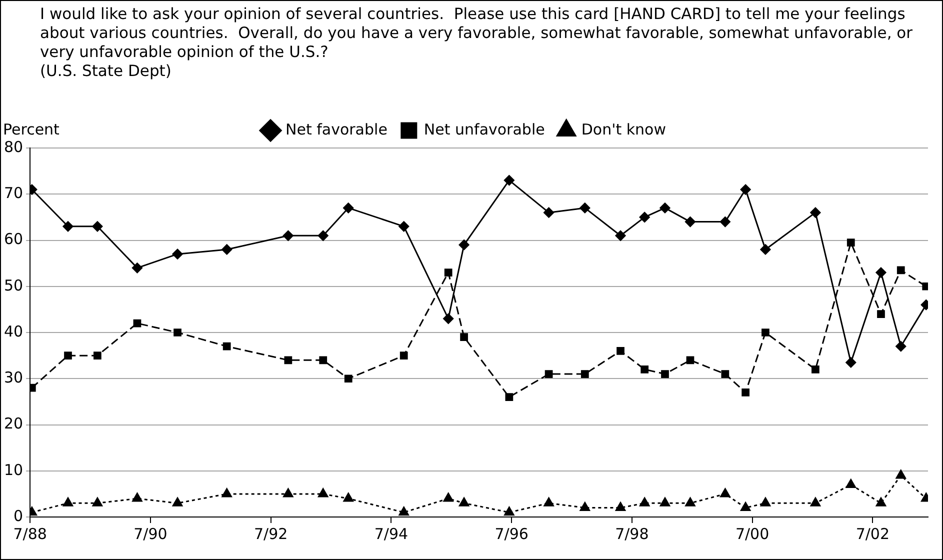 The image size is (943, 560). What do you see at coordinates (271, 533) in the screenshot?
I see `x-tick-label: 7/92` at bounding box center [271, 533].